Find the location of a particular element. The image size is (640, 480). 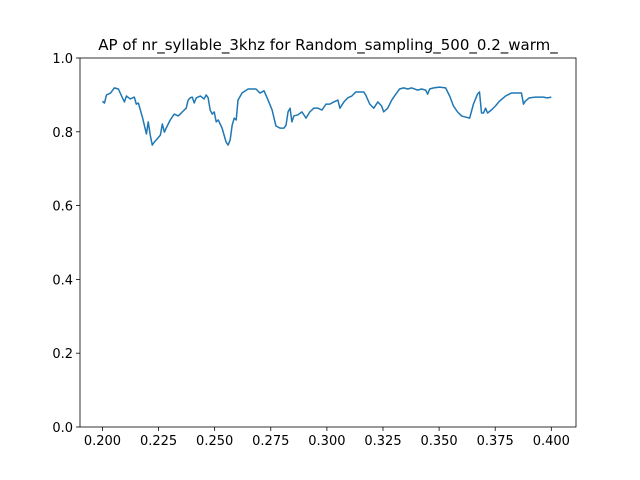

y-tick-label: 0.4 is located at coordinates (62, 280).